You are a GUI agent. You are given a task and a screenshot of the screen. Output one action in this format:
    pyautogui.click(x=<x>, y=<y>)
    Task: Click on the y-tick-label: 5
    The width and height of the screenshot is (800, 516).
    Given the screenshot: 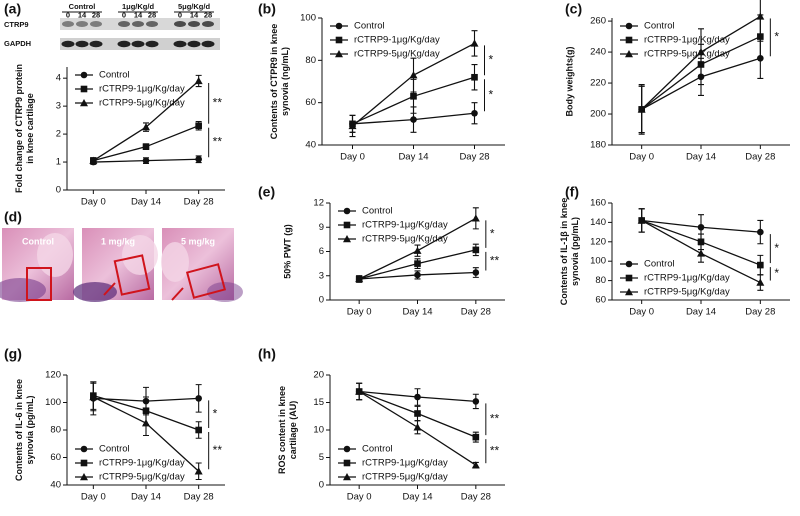 What is the action you would take?
    pyautogui.click(x=321, y=457)
    